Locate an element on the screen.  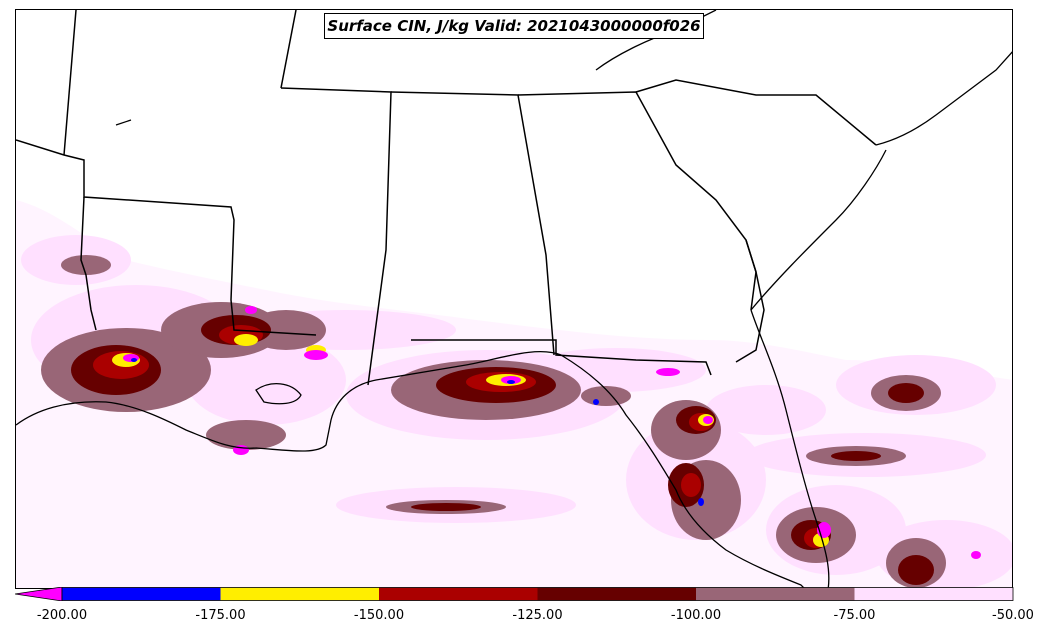
cin-field-blue is located at coordinates (417, 432).